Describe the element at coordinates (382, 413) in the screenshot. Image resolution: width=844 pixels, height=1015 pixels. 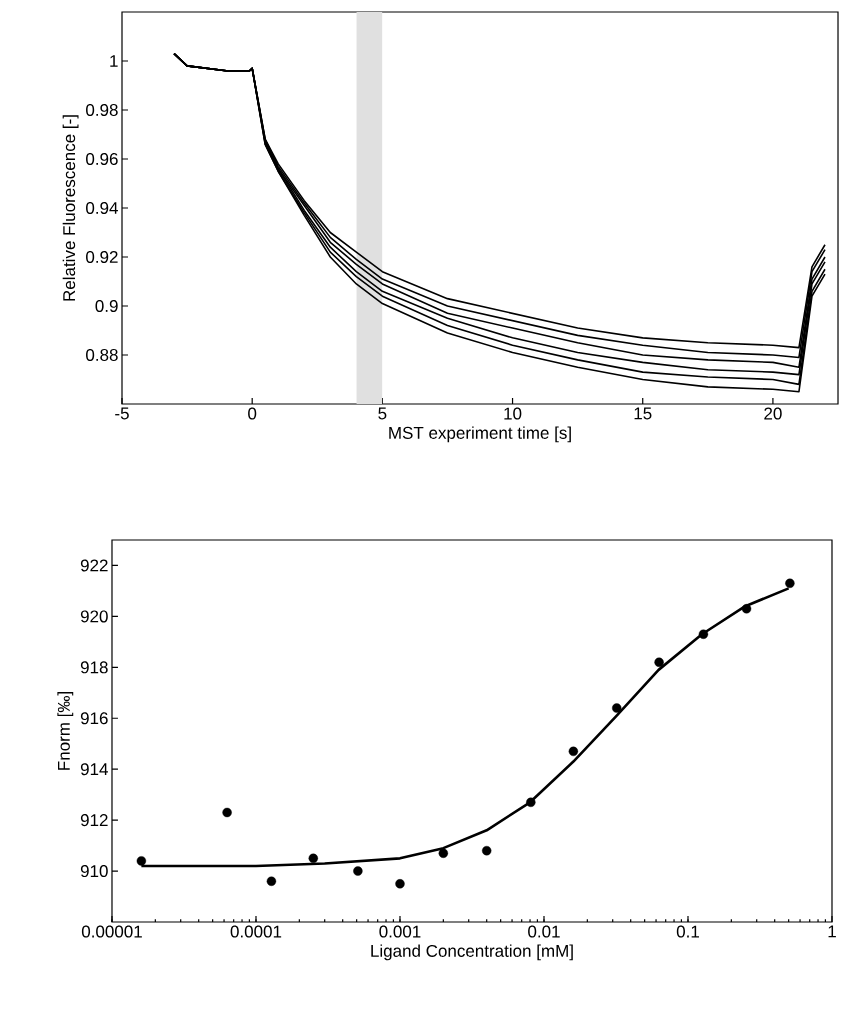
I see `x-tick-label: 5` at that location.